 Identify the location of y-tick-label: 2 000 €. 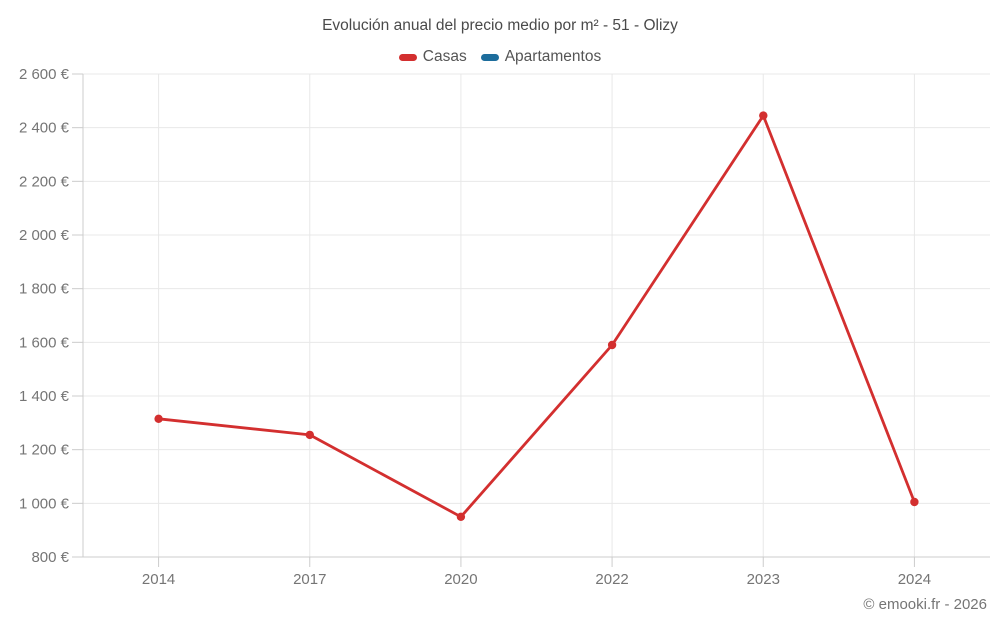
(44, 235).